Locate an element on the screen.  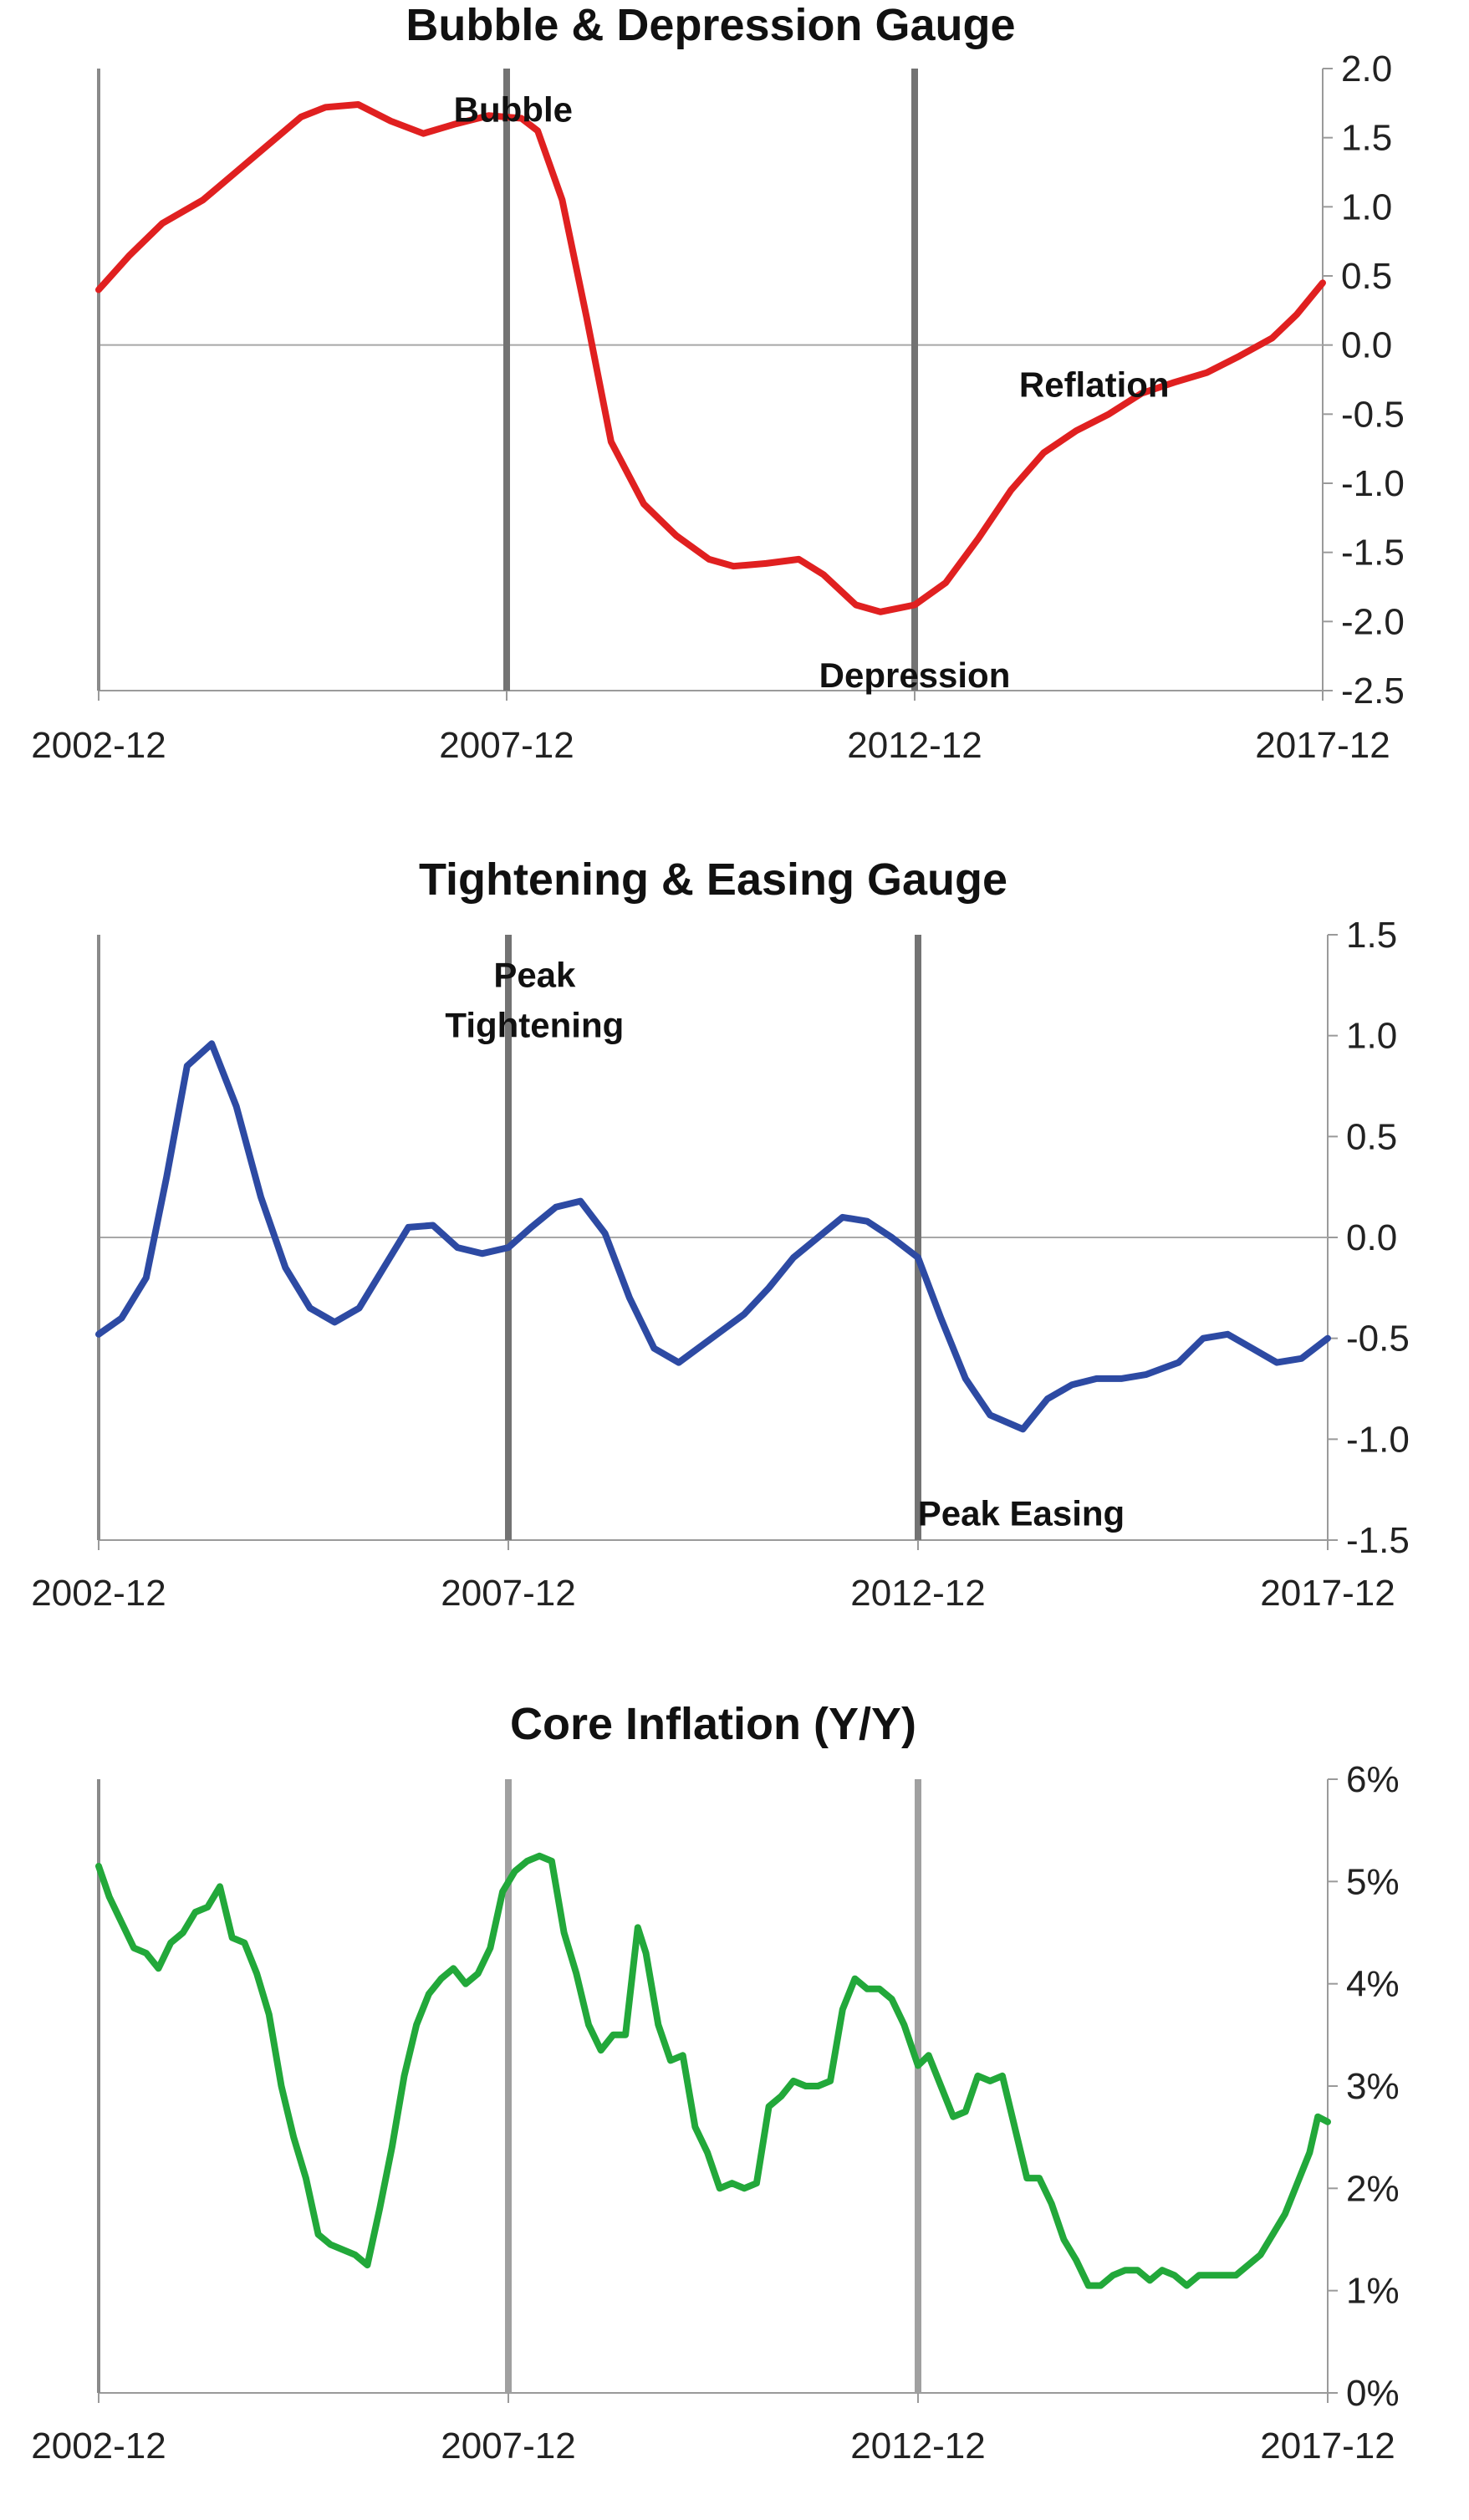
y-tick-label: -2.0 is located at coordinates (1373, 621).